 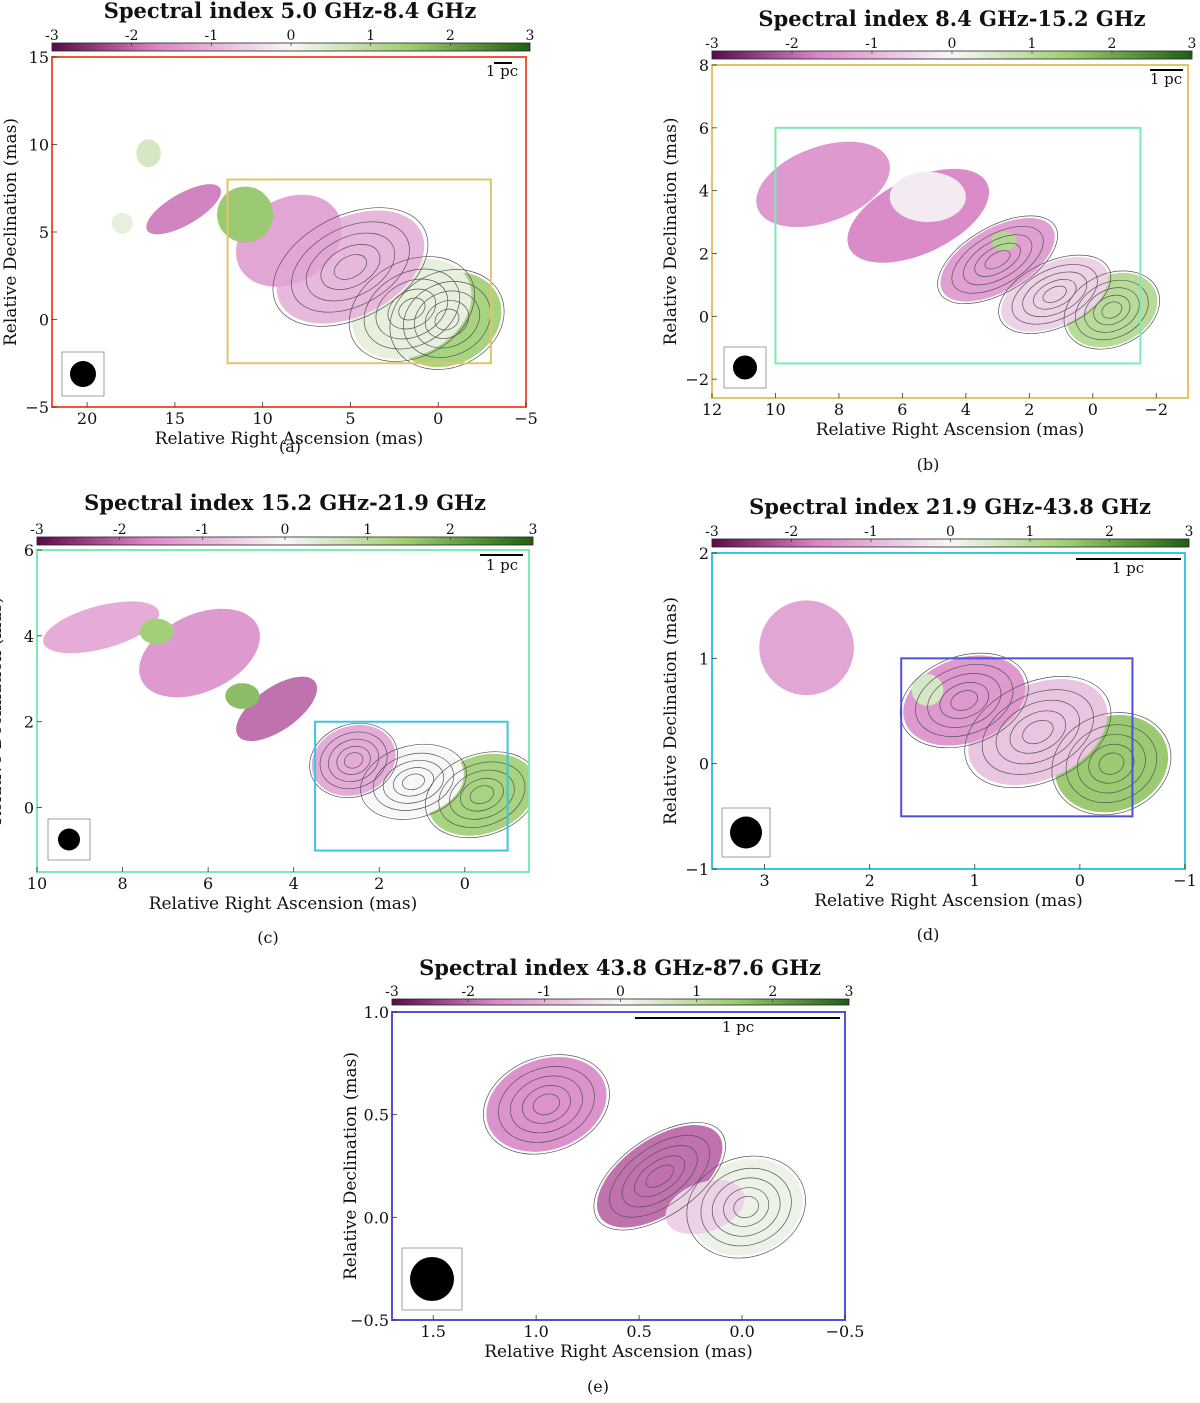 I want to click on y-tick-label: 1, so click(x=704, y=658).